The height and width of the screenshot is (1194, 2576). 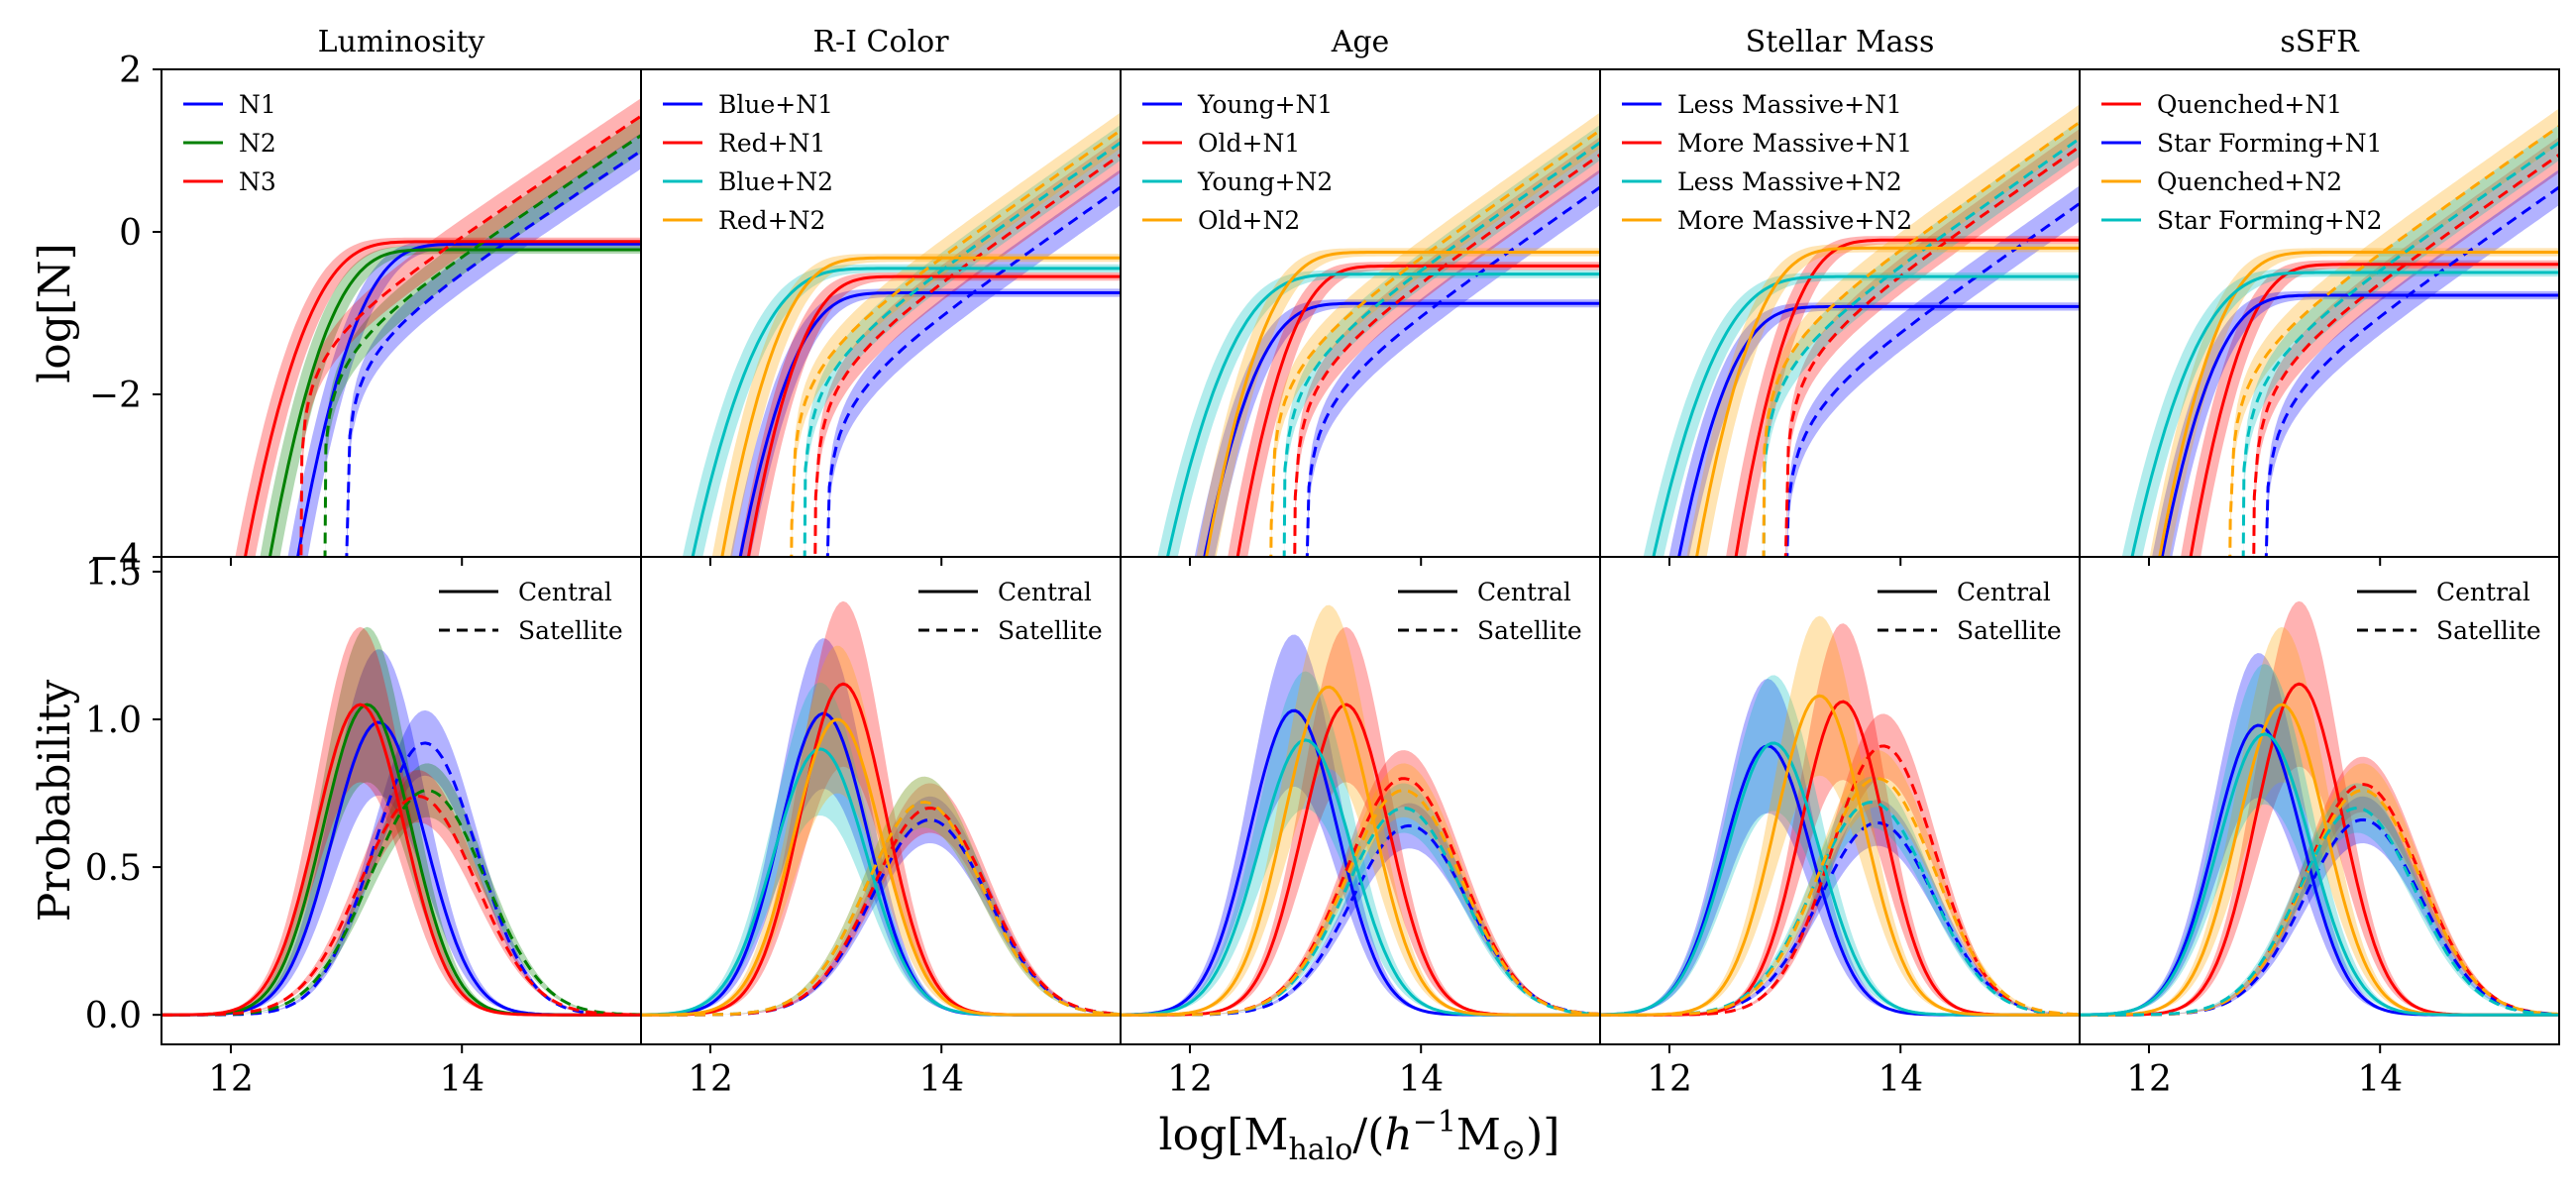 What do you see at coordinates (881, 867) in the screenshot?
I see `central-prob-line-Red+N2` at bounding box center [881, 867].